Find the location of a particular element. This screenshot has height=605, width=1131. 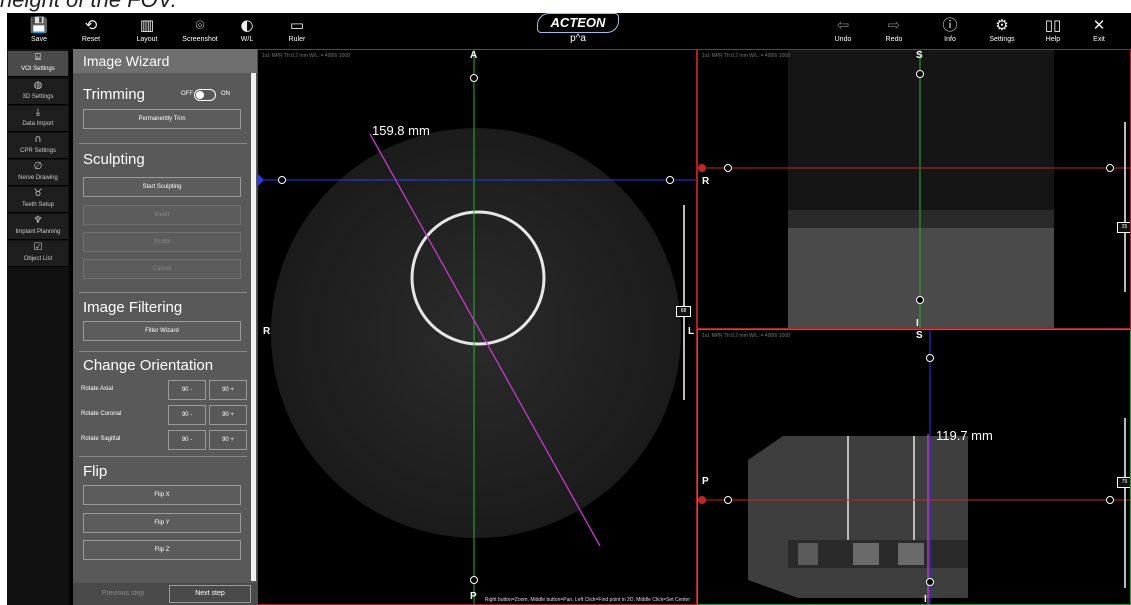

layout-button: ▥ Layout is located at coordinates (147, 32).